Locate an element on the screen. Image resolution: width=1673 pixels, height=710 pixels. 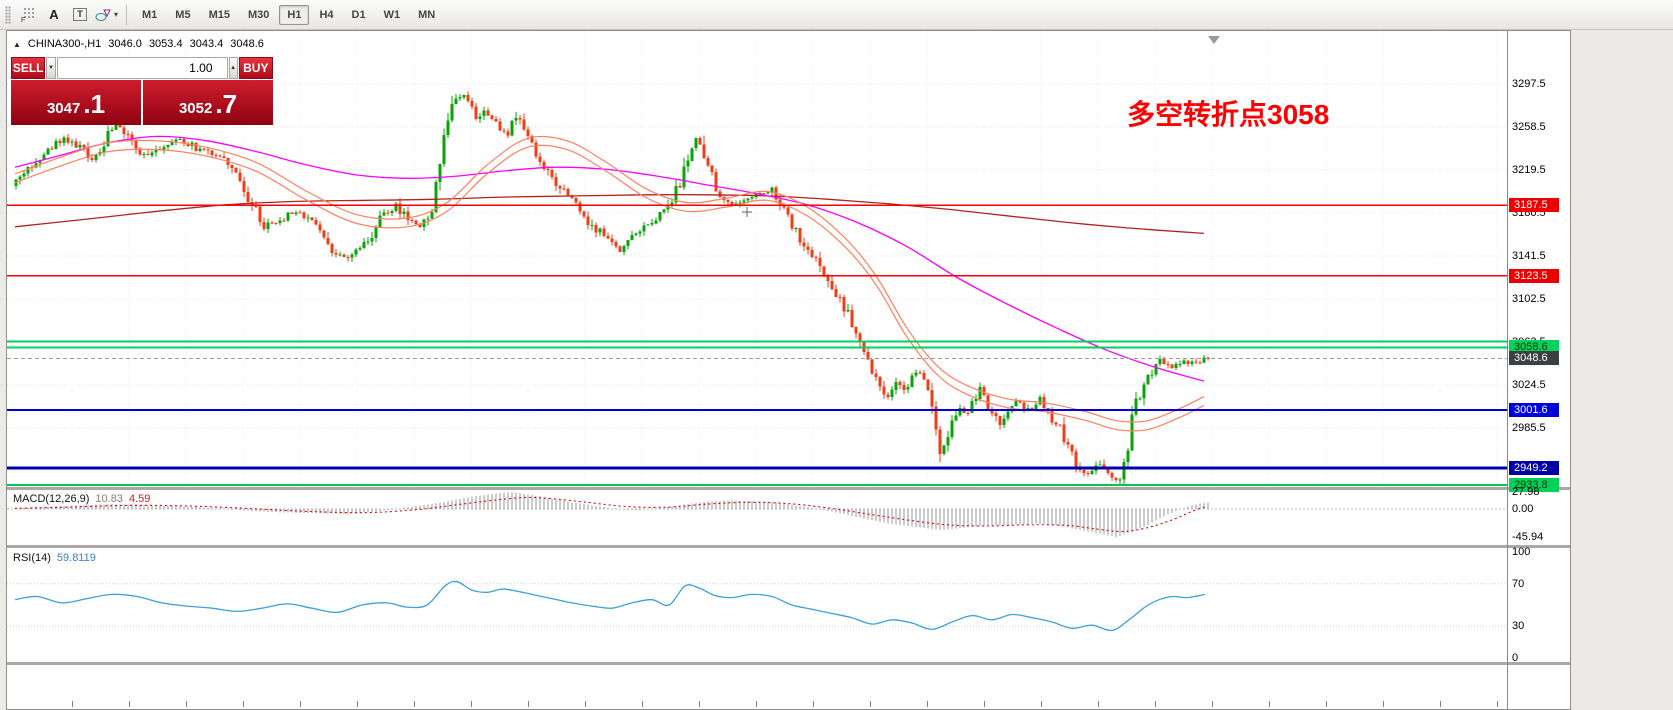
macd-name: MACD(12,26,9) is located at coordinates (51, 499).